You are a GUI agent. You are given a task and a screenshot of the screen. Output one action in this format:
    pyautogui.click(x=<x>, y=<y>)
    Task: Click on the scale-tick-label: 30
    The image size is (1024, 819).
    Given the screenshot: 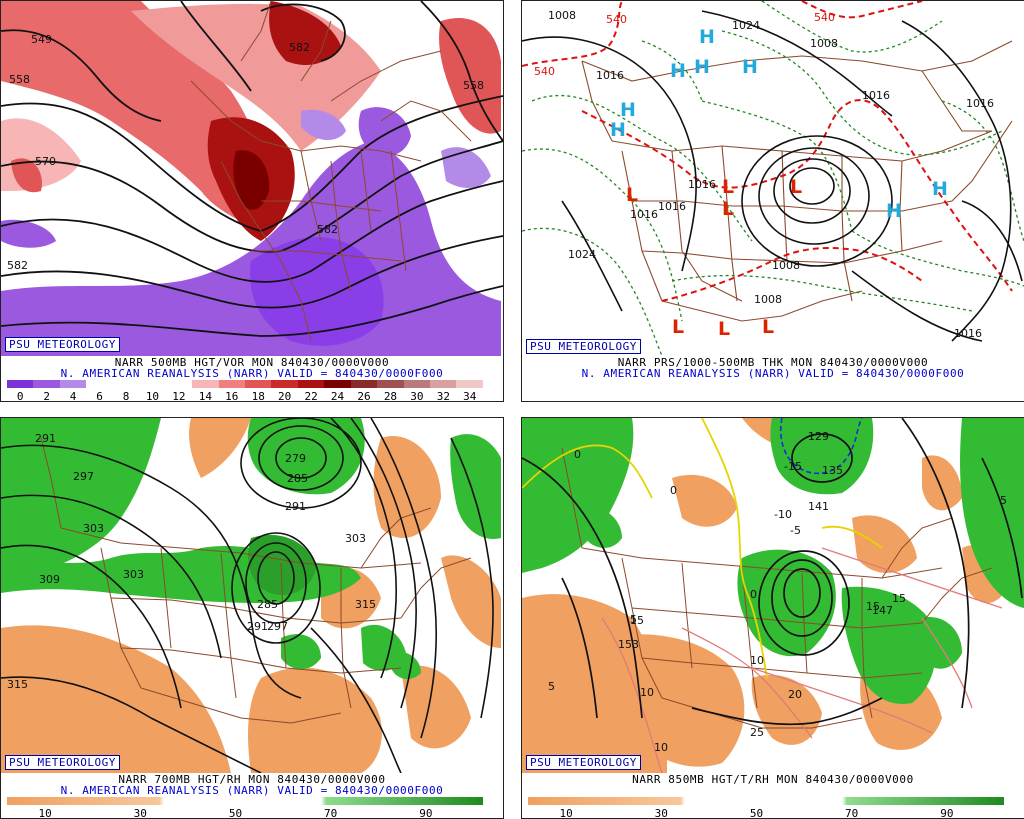 What is the action you would take?
    pyautogui.click(x=140, y=813)
    